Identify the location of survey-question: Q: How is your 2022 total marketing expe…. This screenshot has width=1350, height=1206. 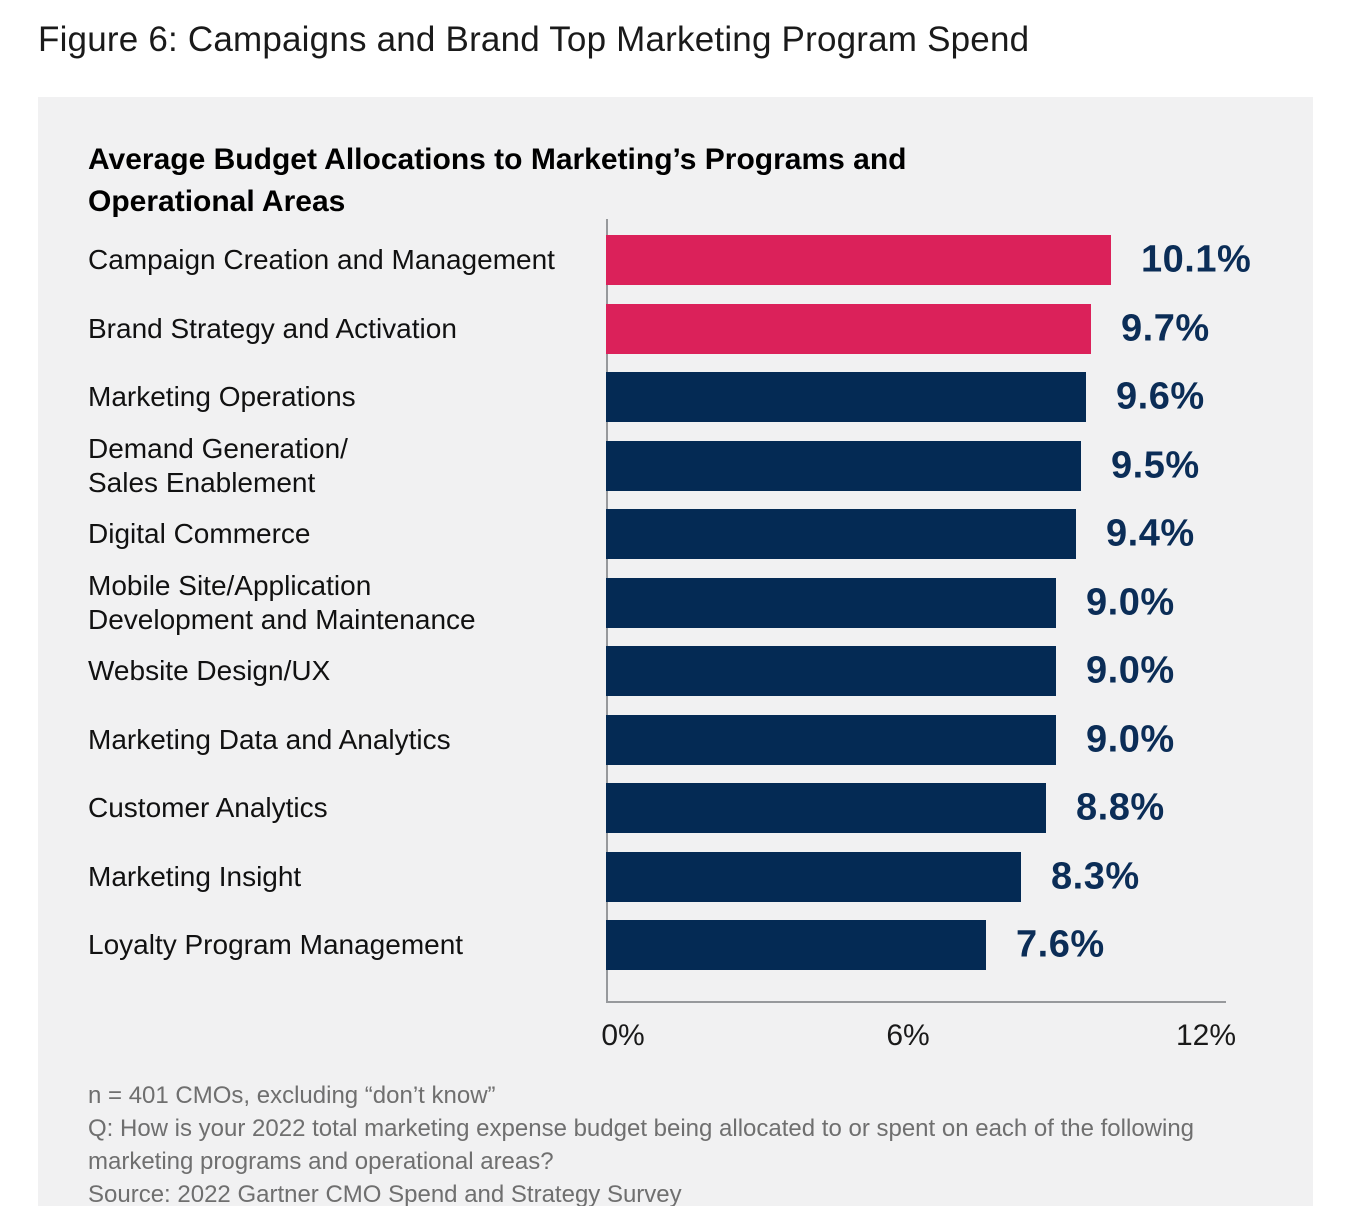
(641, 1145).